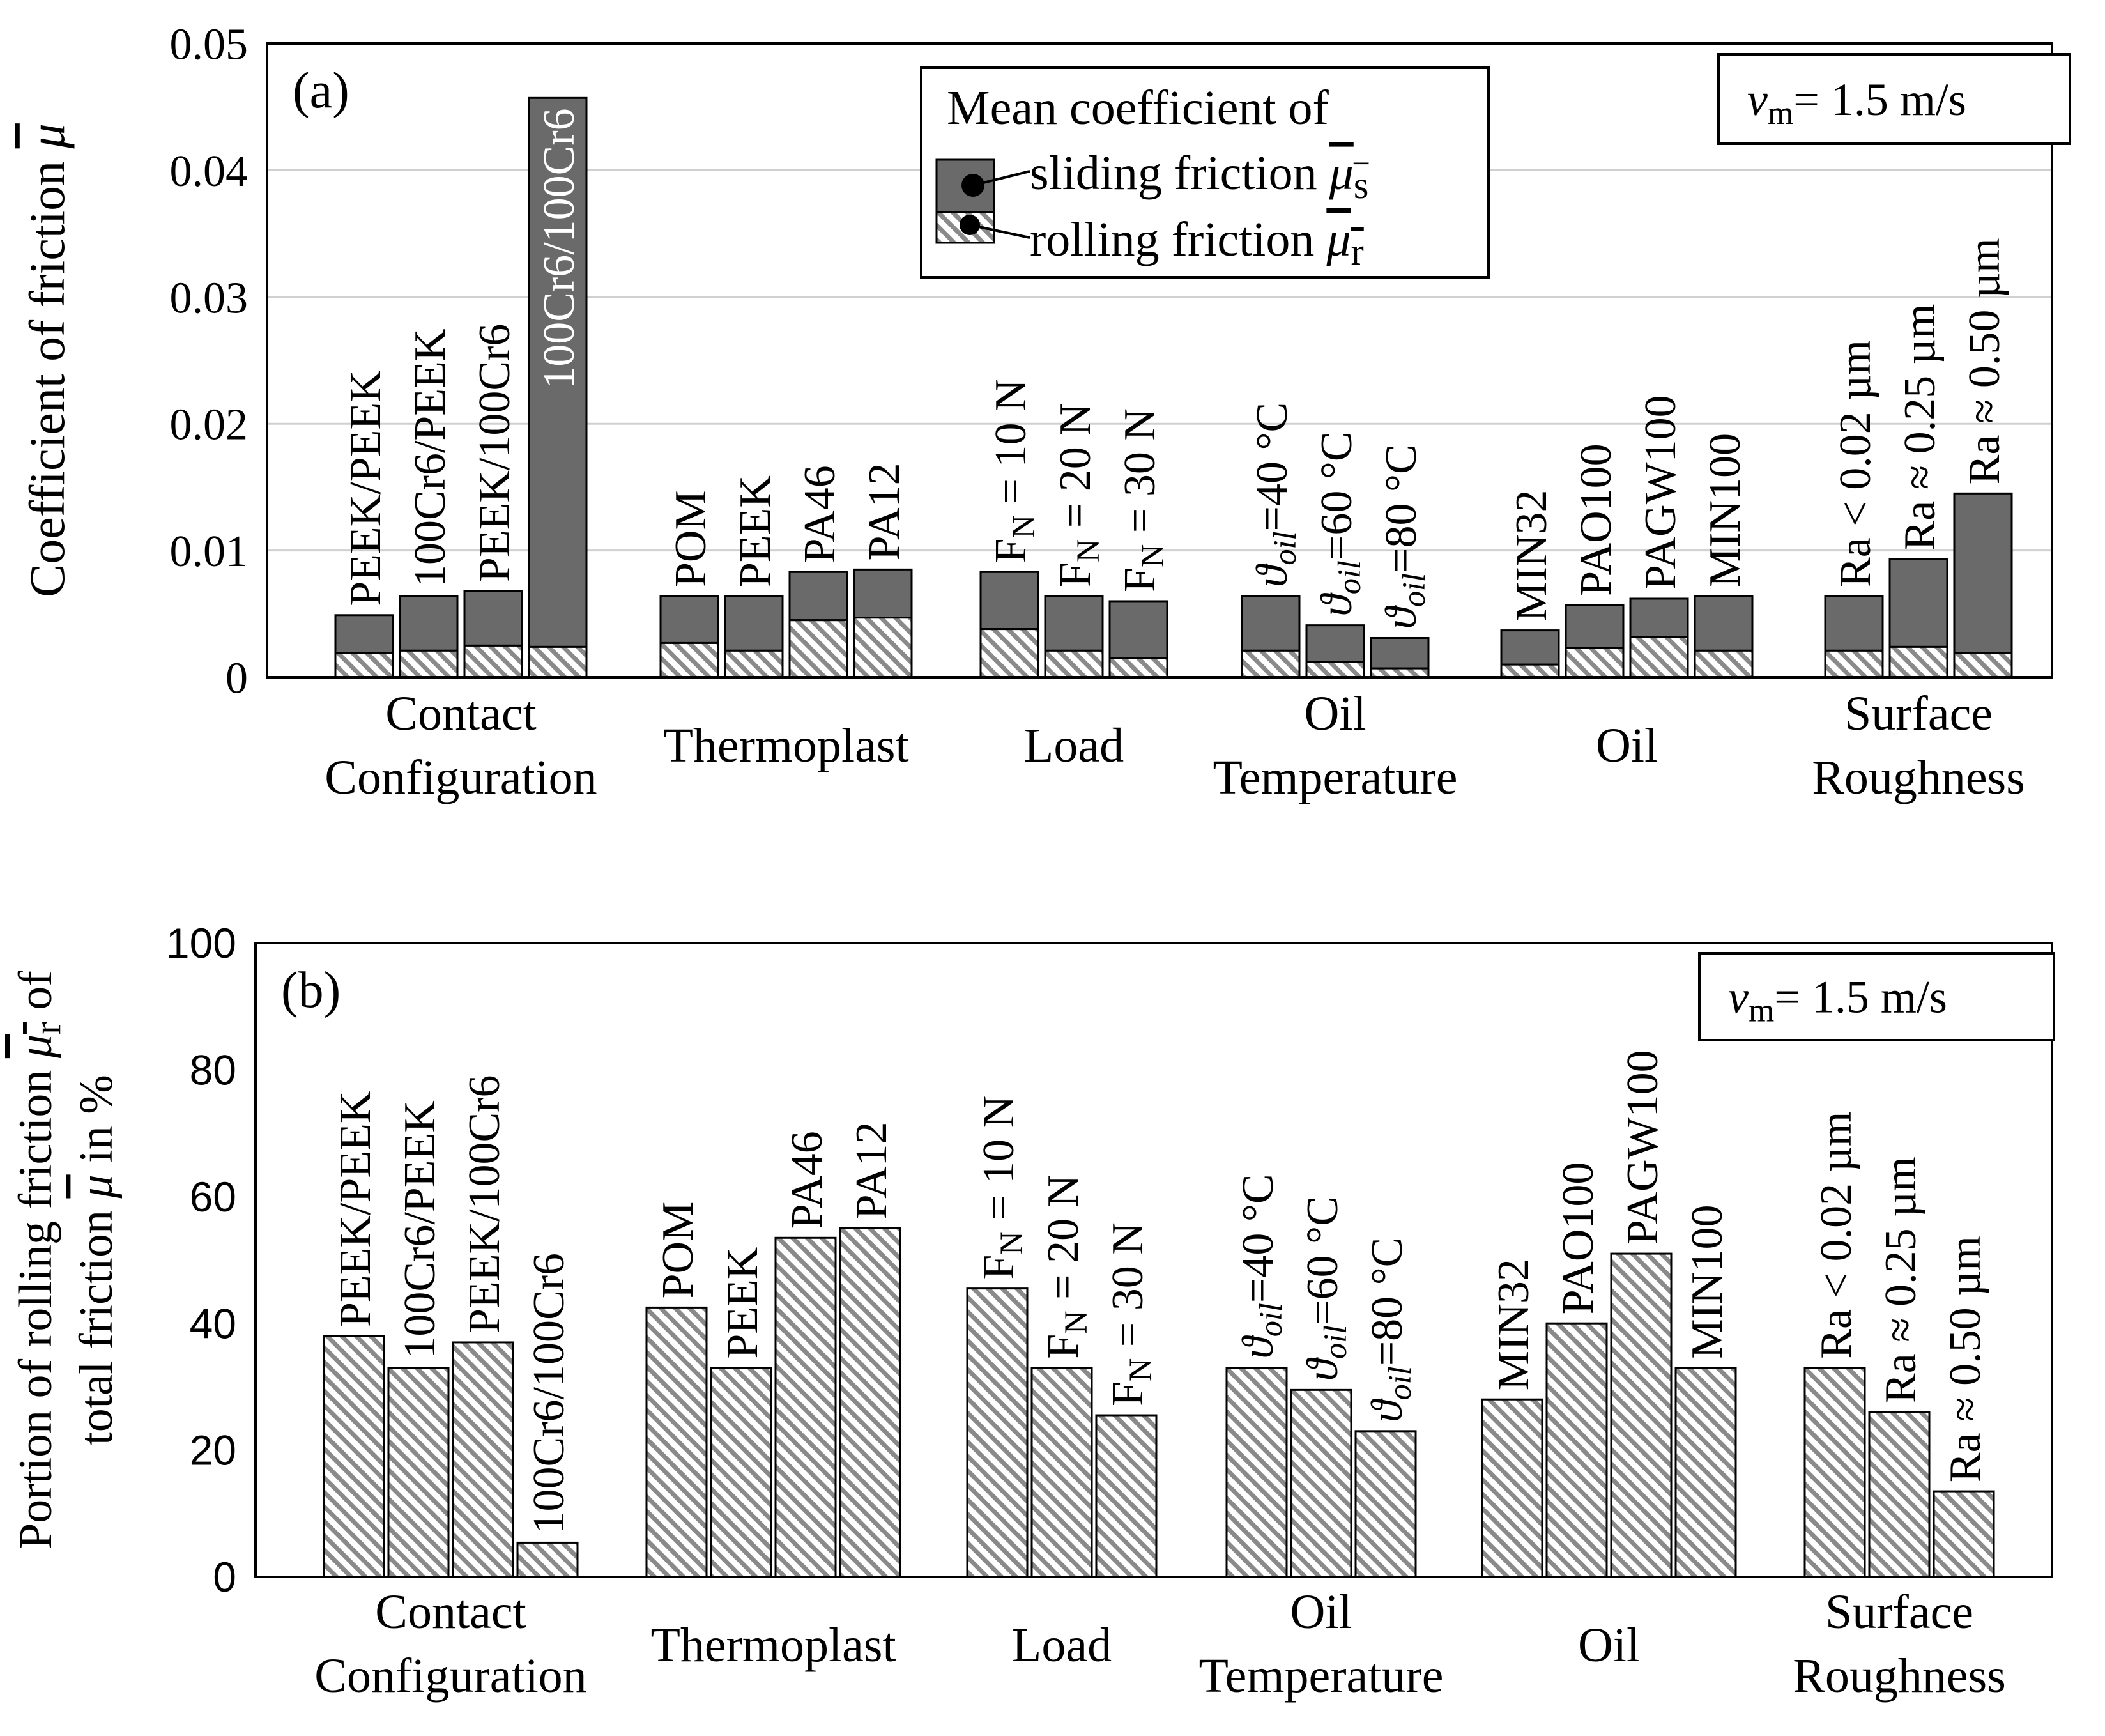 This screenshot has width=2105, height=1736. I want to click on bar-label: 100Cr6/PEEK, so click(430, 458).